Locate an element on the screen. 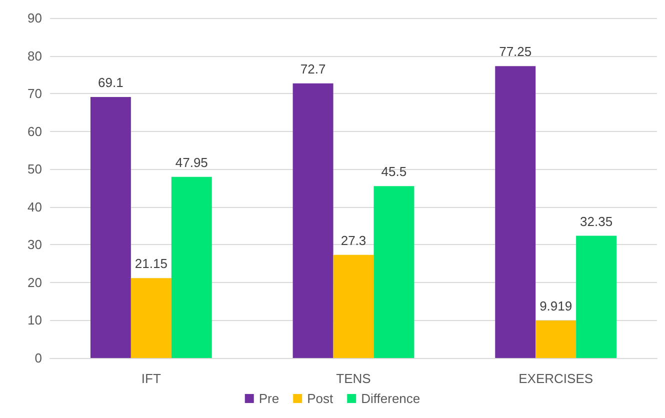  x-tick-label: EXERCISES is located at coordinates (556, 378).